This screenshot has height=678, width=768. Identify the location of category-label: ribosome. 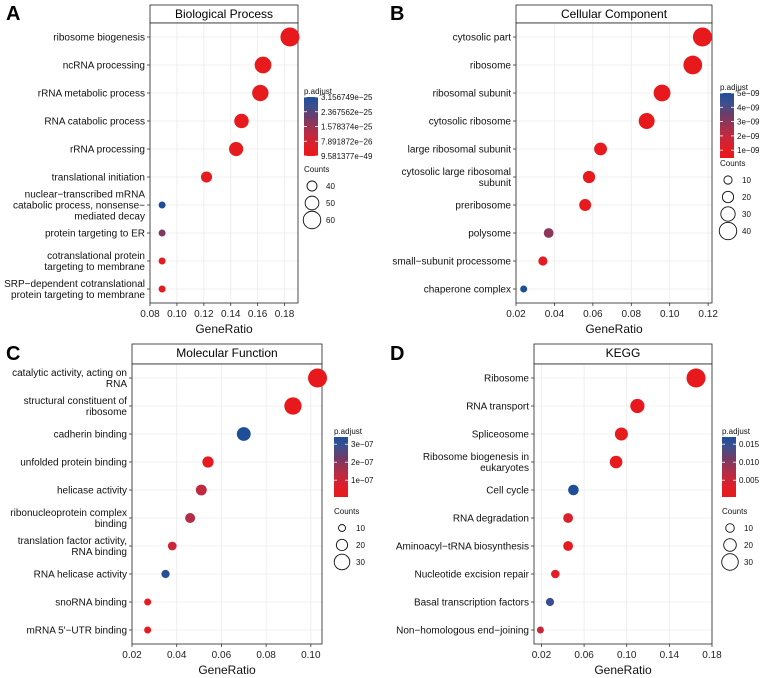
(491, 66).